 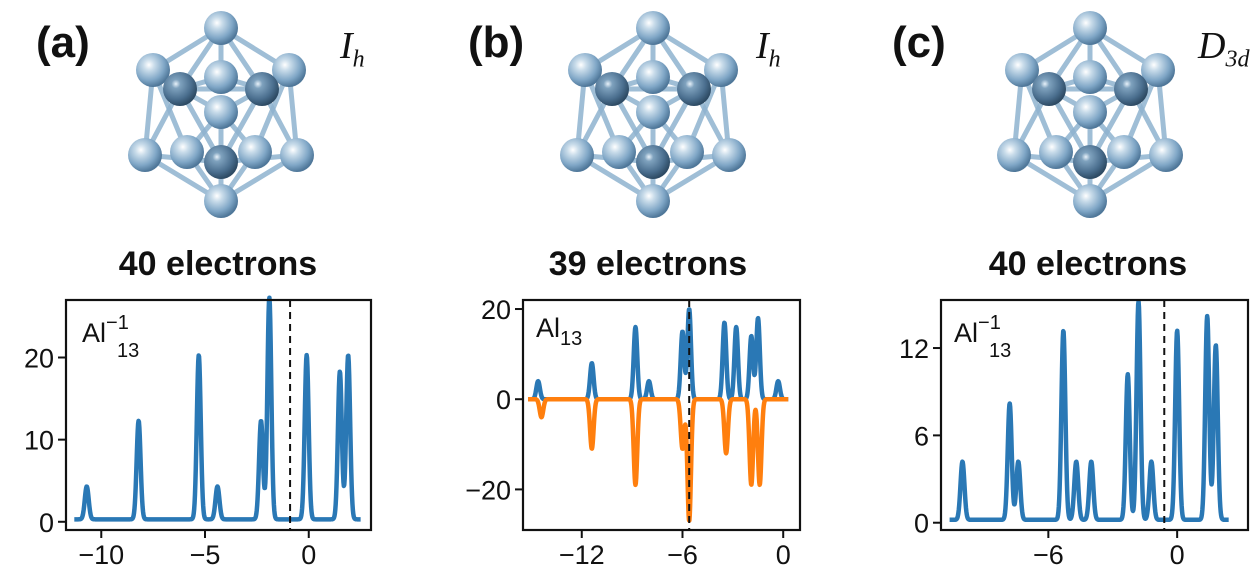 I want to click on dos-chart-c: −6 0 0 6 12, so click(x=1074, y=432).